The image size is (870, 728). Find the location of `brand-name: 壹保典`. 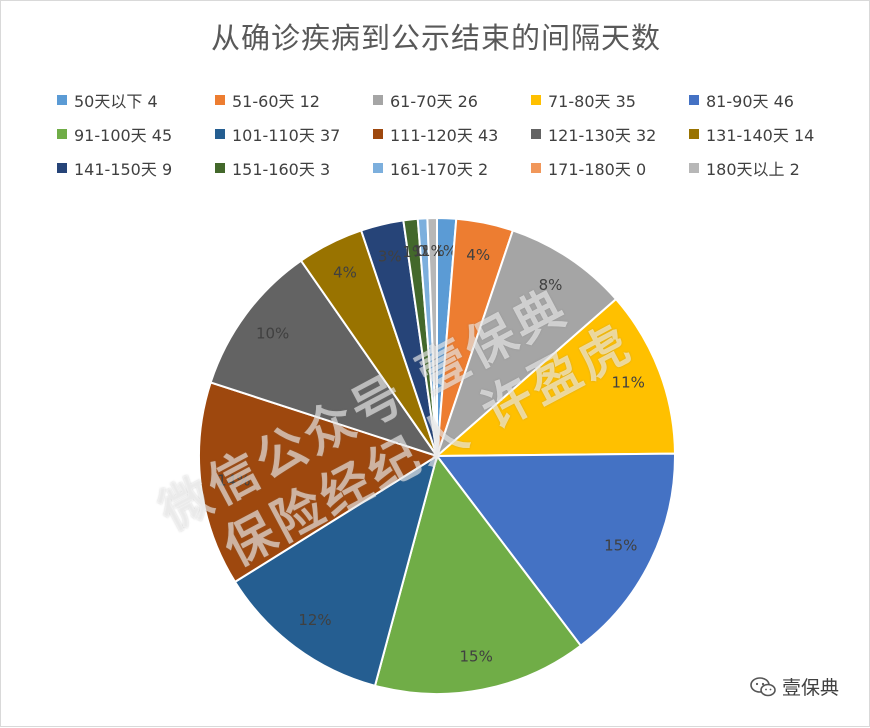

brand-name: 壹保典 is located at coordinates (810, 688).